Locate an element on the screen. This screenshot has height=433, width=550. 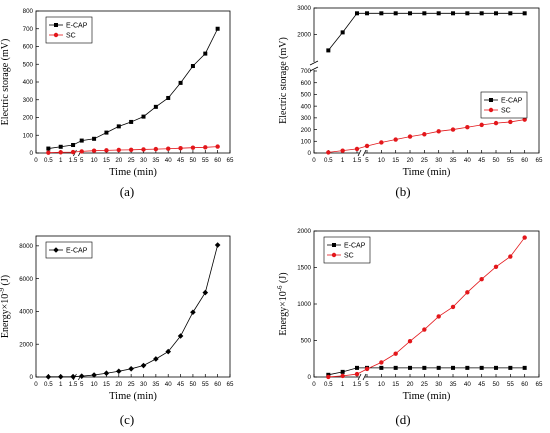
x-tick-label: 55 is located at coordinates (510, 160).